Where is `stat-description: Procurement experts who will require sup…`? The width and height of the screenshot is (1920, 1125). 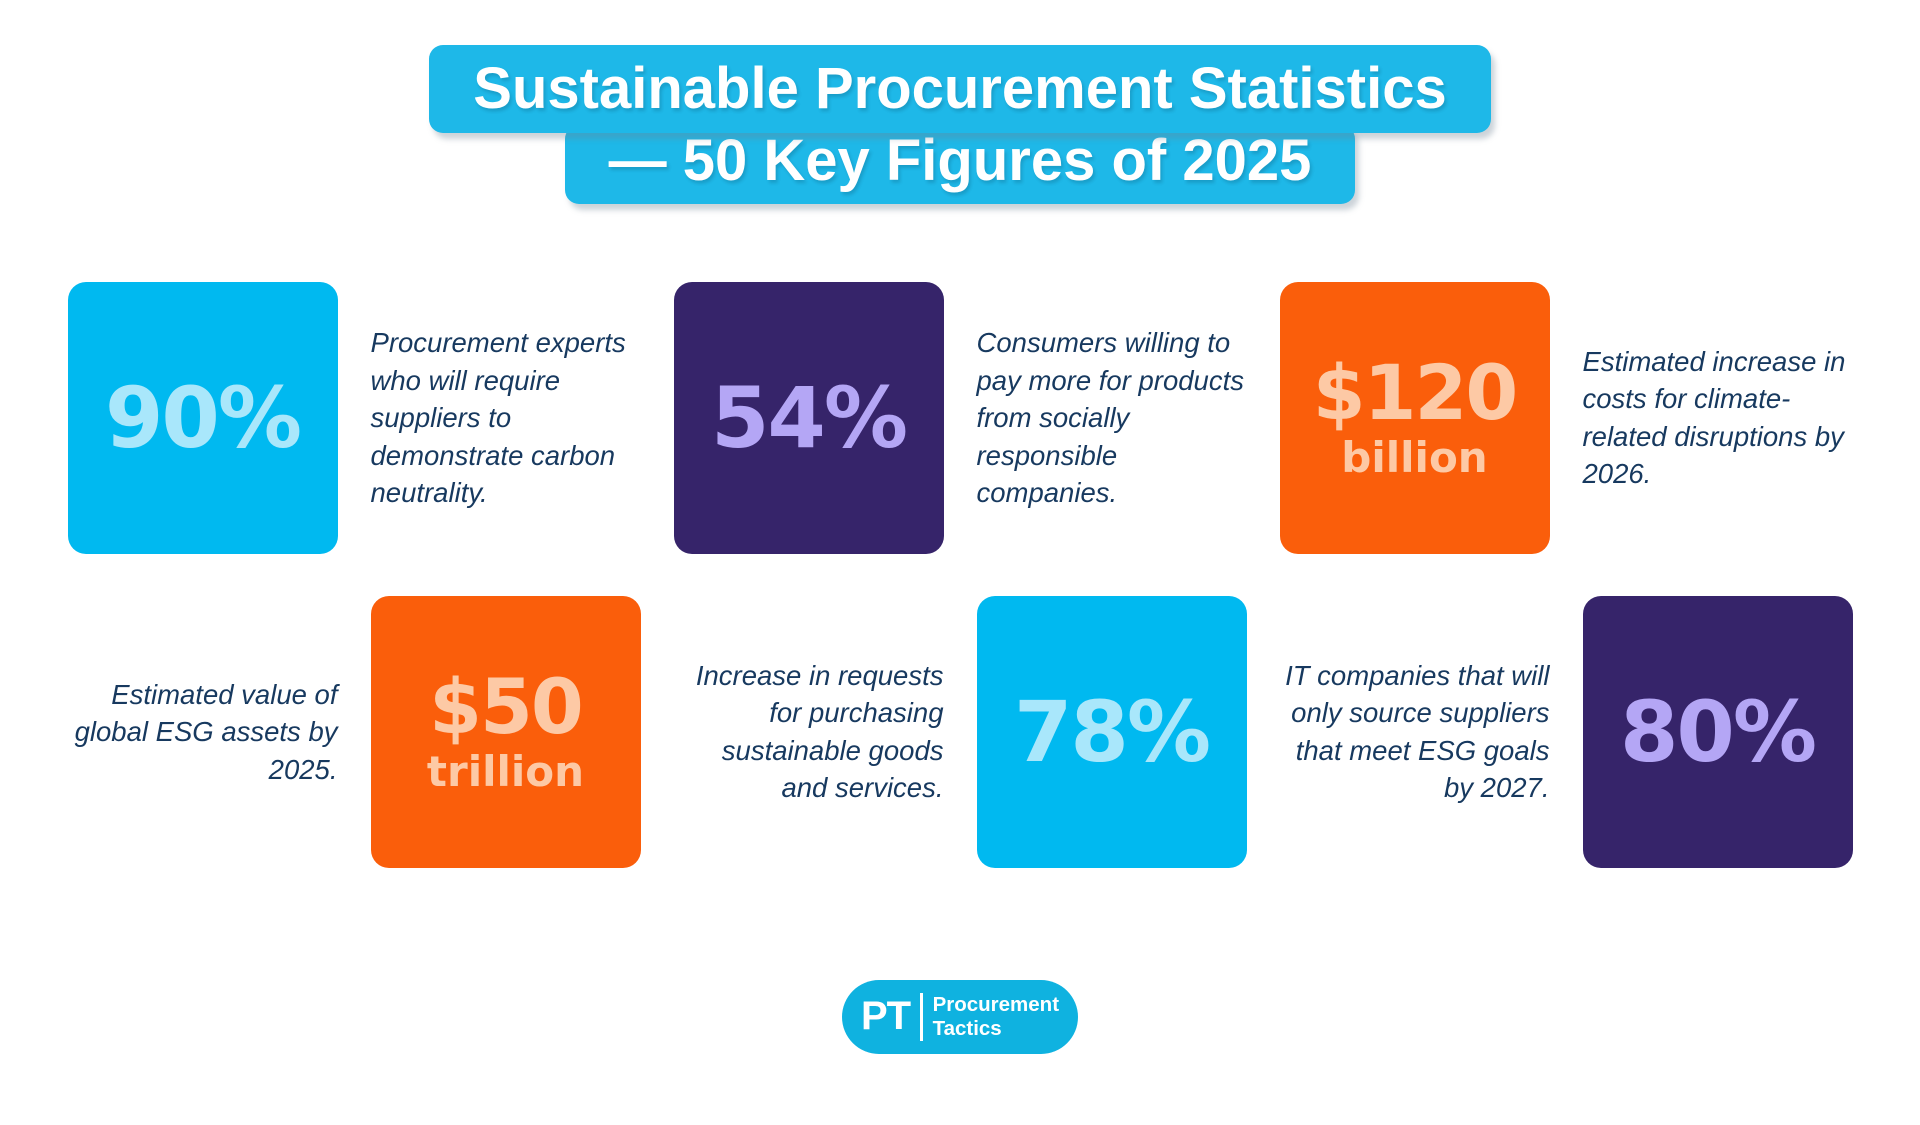 stat-description: Procurement experts who will require sup… is located at coordinates (506, 418).